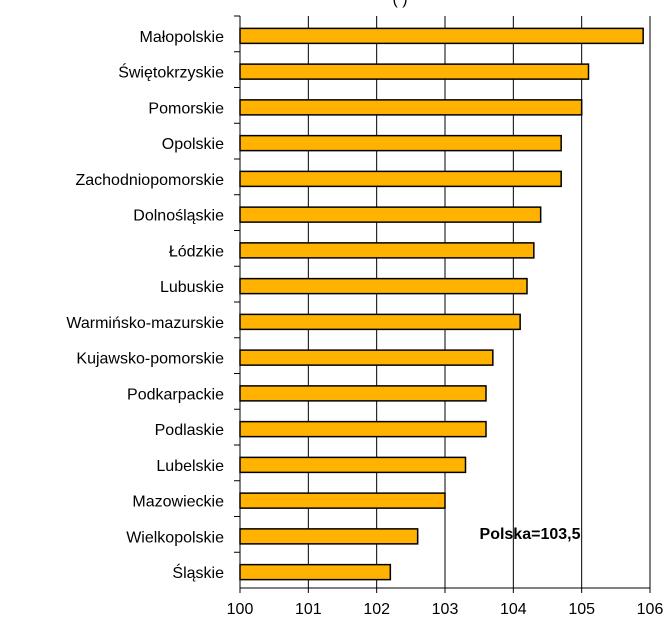 This screenshot has height=625, width=668. What do you see at coordinates (399, 4) in the screenshot?
I see `chart-title-fragment: ( )` at bounding box center [399, 4].